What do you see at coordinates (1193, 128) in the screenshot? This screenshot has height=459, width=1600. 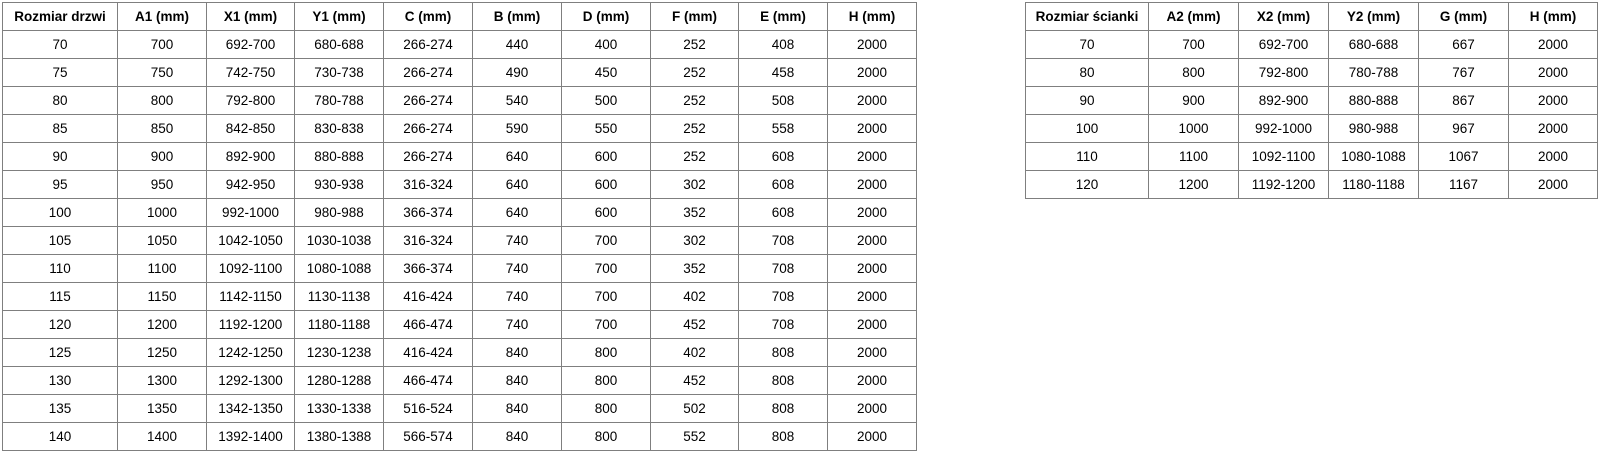 I see `table-cell: 1000` at bounding box center [1193, 128].